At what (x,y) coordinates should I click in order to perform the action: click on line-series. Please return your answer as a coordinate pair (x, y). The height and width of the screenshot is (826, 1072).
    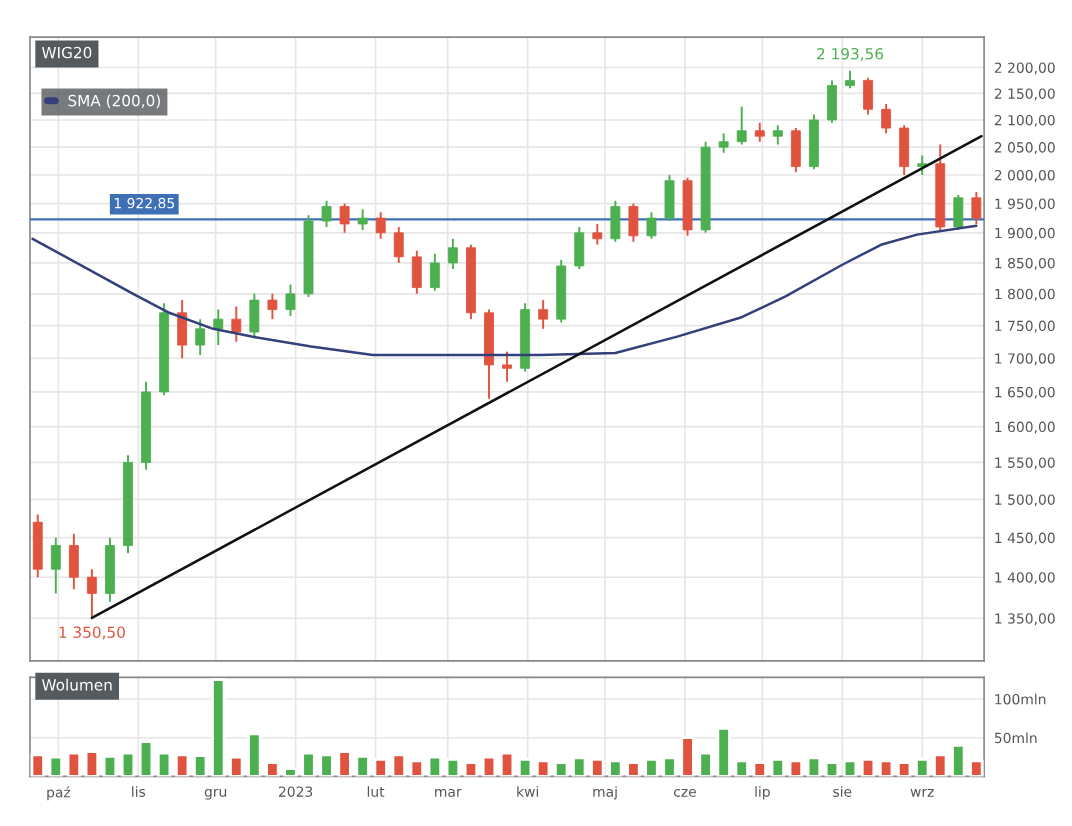
    Looking at the image, I should click on (504, 290).